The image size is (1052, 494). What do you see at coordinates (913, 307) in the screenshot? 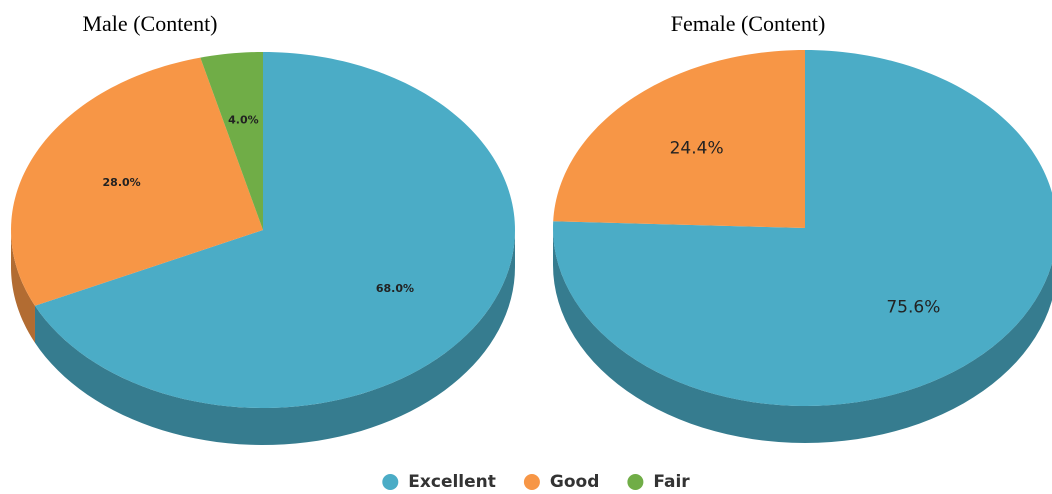
I see `data-label: 75.6%` at bounding box center [913, 307].